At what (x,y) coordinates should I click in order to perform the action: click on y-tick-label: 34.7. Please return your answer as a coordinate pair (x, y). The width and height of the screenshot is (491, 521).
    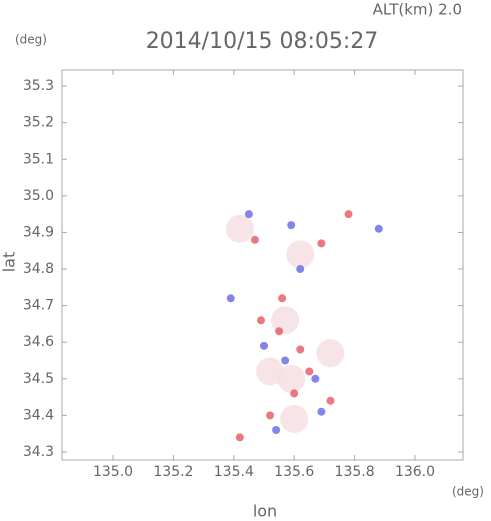
    Looking at the image, I should click on (38, 306).